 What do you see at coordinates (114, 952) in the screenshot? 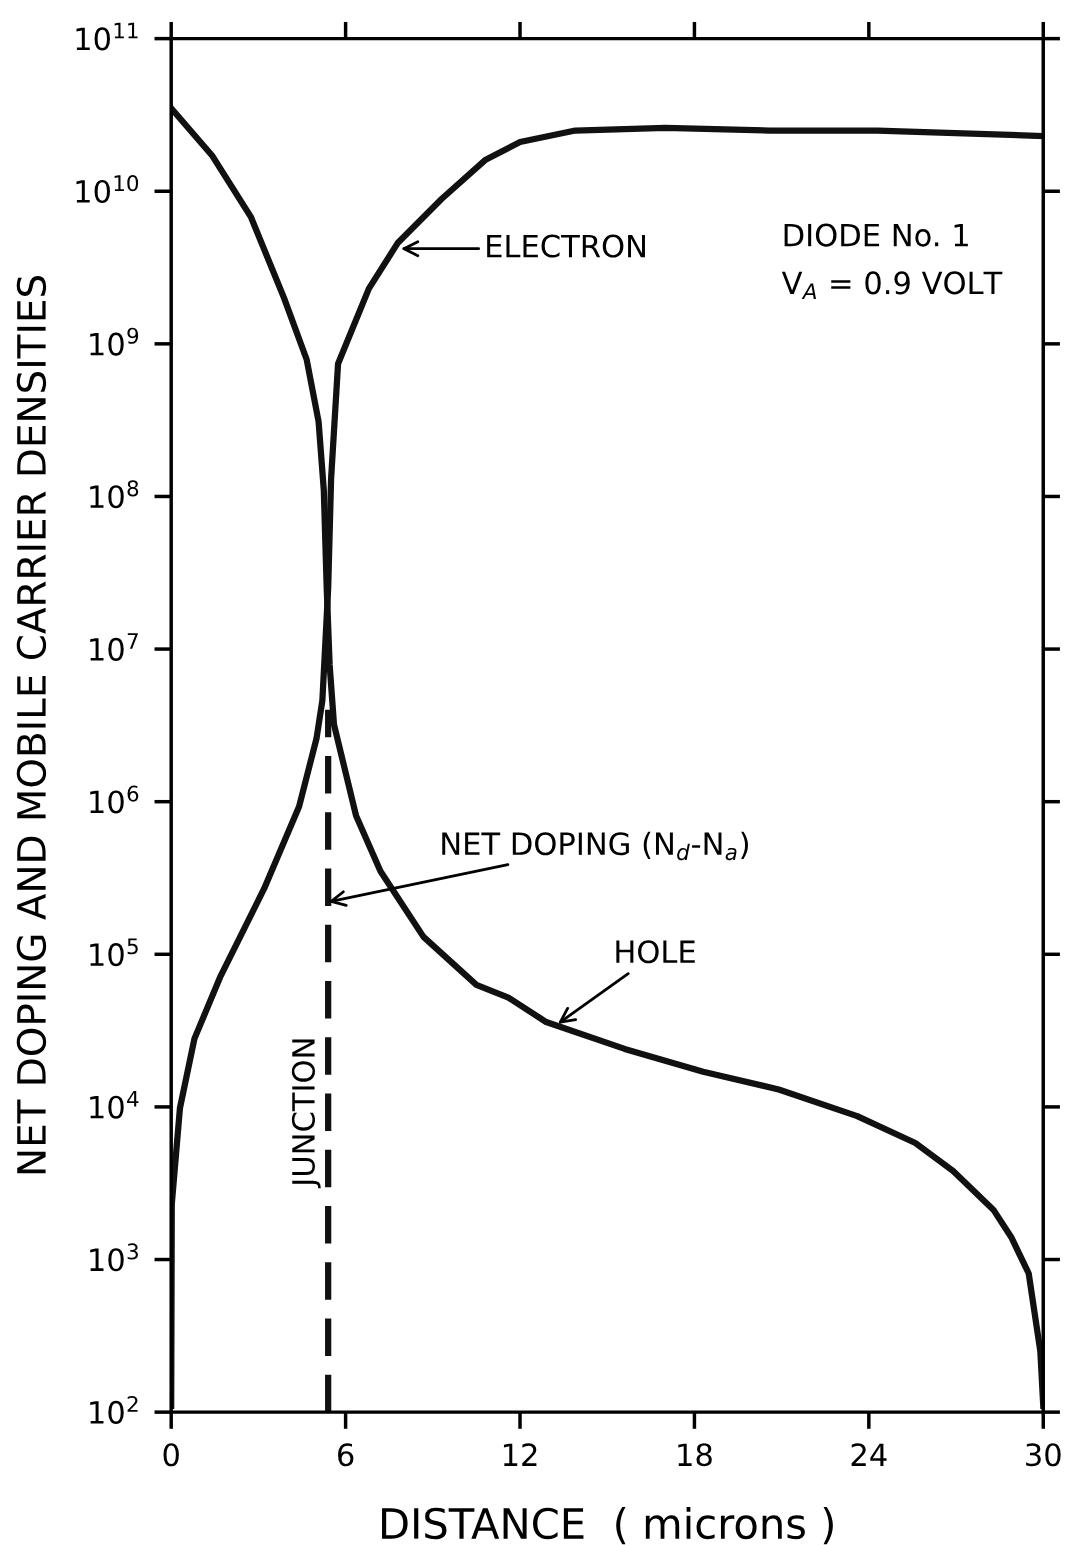
I see `y-tick-label: 10$^{5}$` at bounding box center [114, 952].